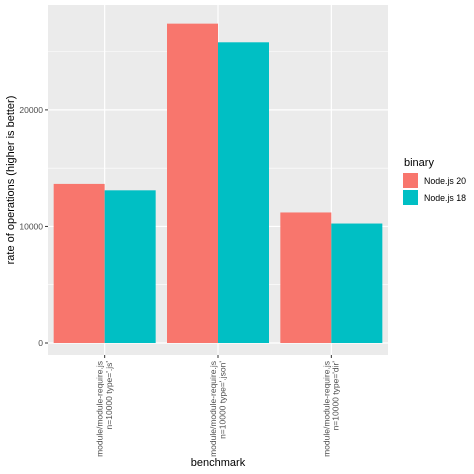 The height and width of the screenshot is (474, 474). Describe the element at coordinates (31, 226) in the screenshot. I see `y-tick-label: 10000` at that location.